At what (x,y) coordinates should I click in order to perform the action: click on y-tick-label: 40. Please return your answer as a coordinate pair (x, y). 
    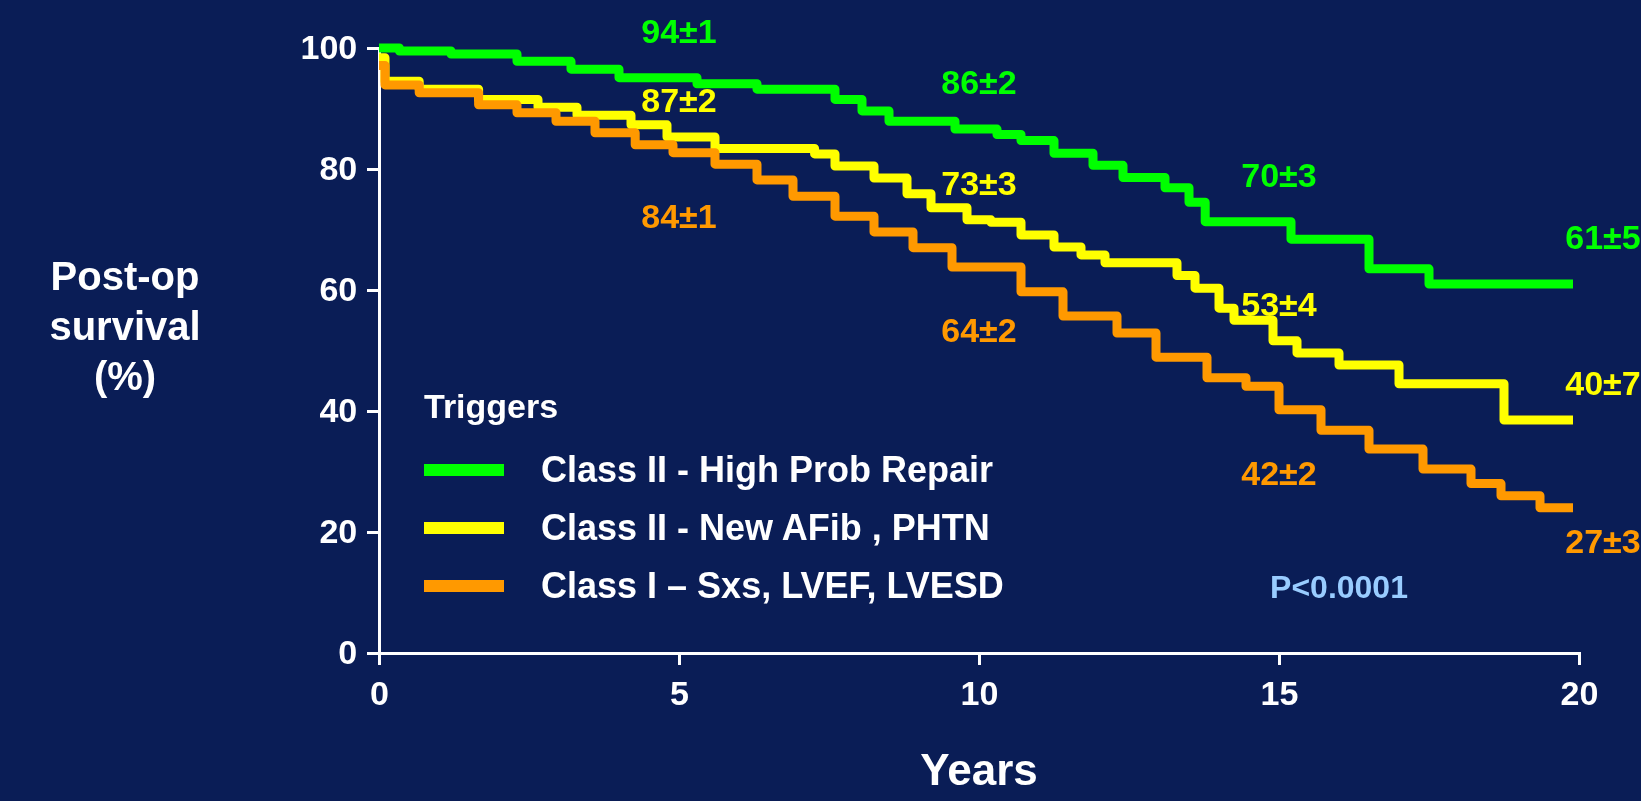
    Looking at the image, I should click on (338, 410).